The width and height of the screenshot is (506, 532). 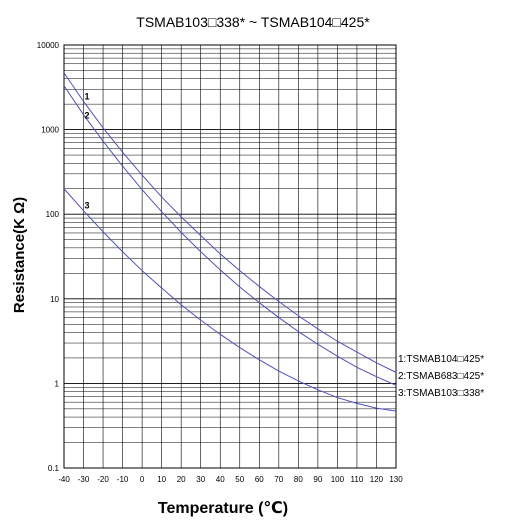 What do you see at coordinates (84, 479) in the screenshot?
I see `x-tick-label: -30` at bounding box center [84, 479].